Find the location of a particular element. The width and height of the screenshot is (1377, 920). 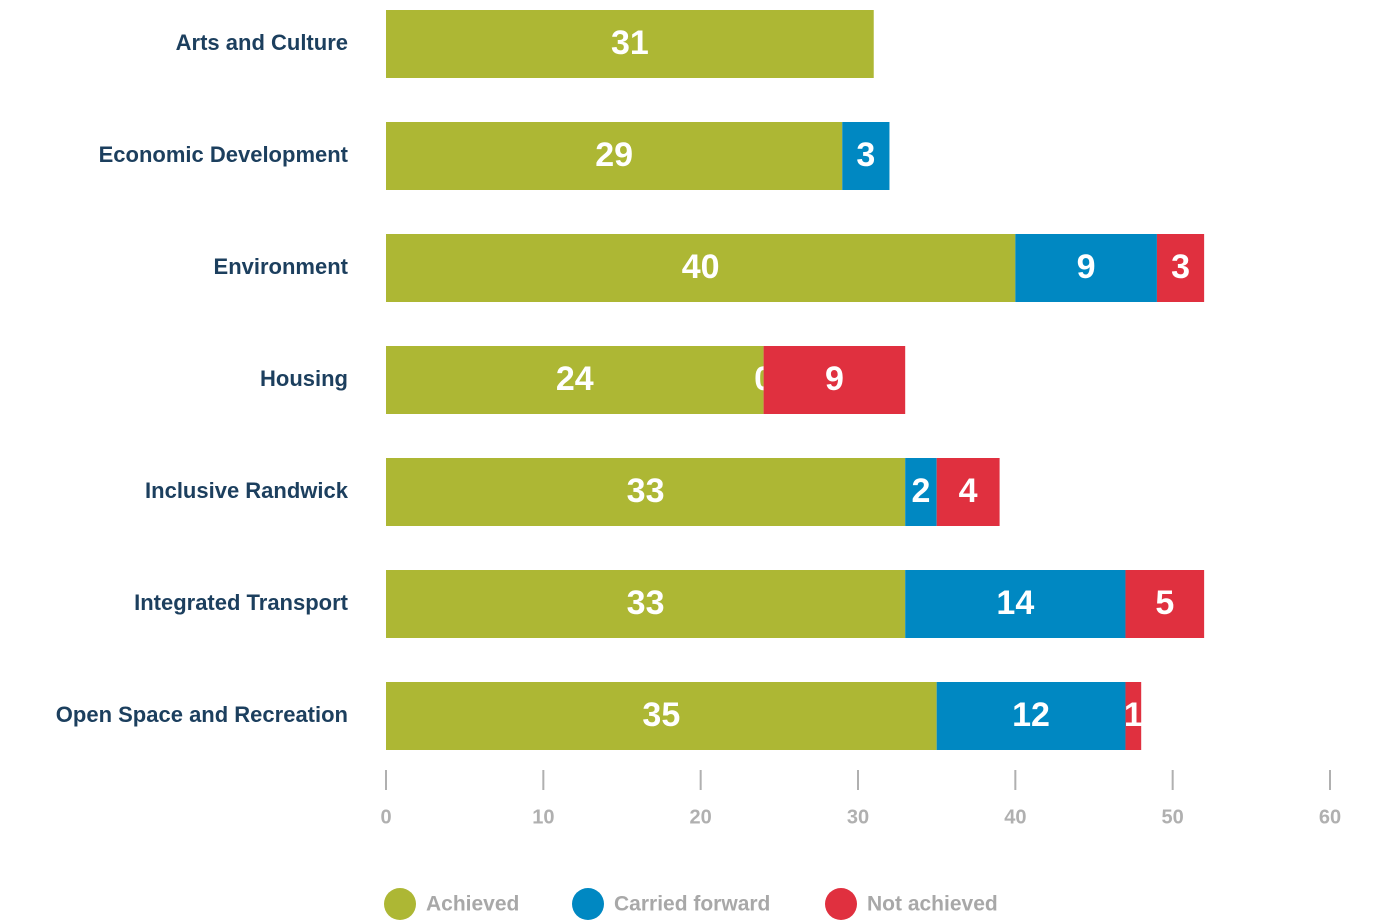

value-label: 1 is located at coordinates (1133, 715).